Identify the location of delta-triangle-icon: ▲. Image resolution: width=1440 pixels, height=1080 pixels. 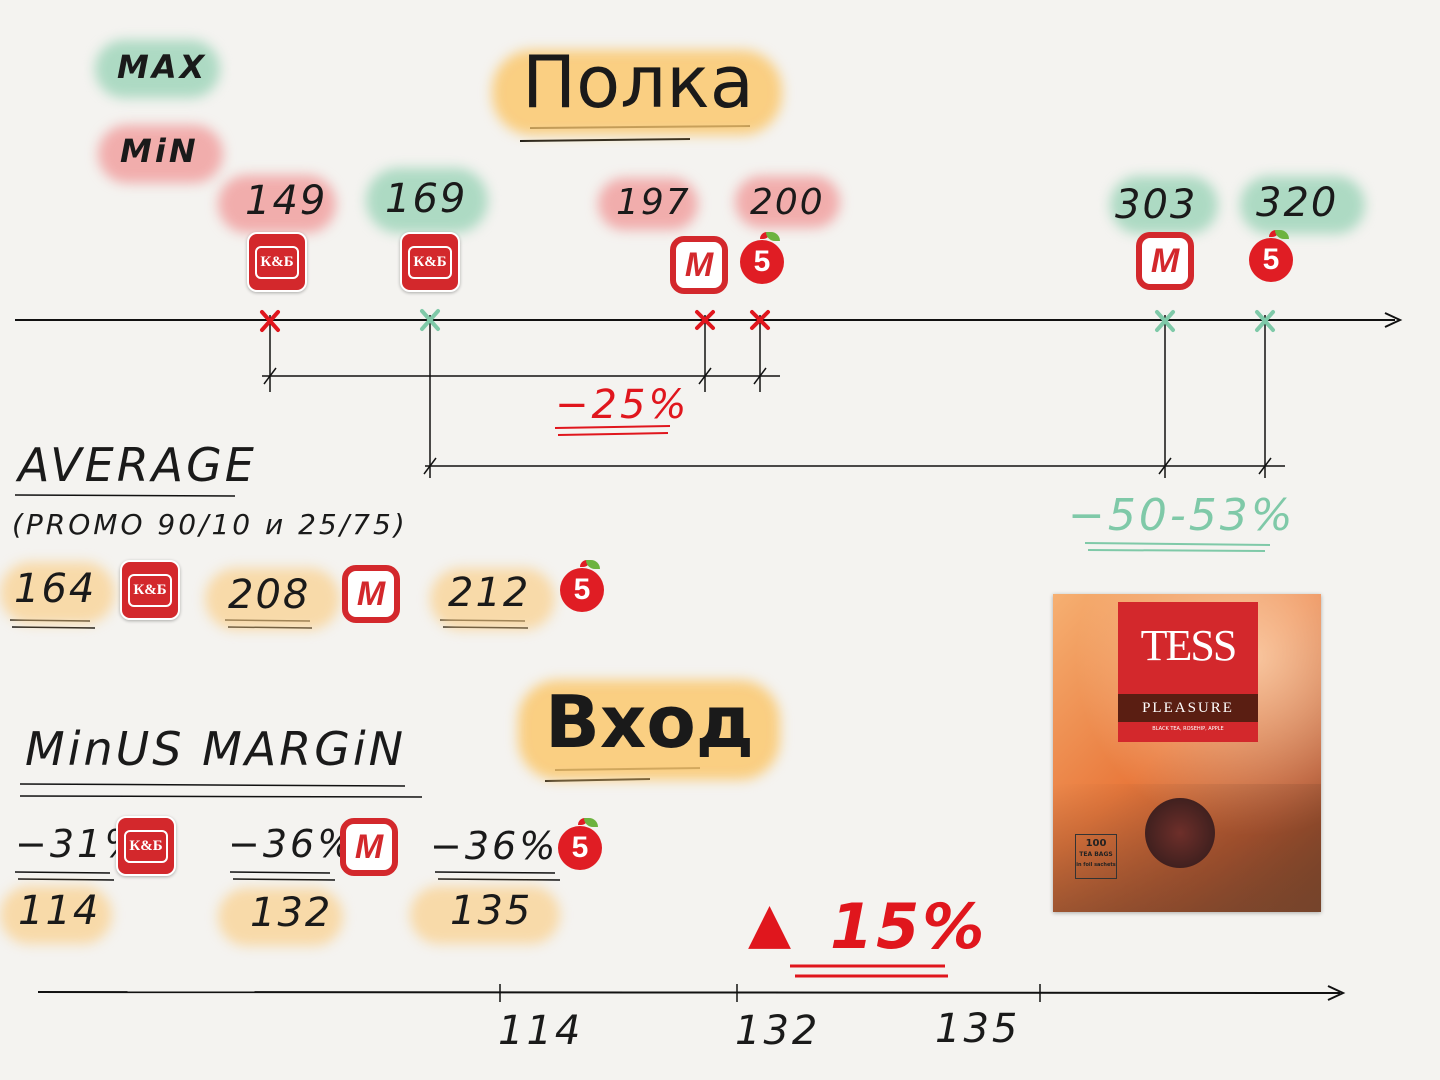
(770, 923).